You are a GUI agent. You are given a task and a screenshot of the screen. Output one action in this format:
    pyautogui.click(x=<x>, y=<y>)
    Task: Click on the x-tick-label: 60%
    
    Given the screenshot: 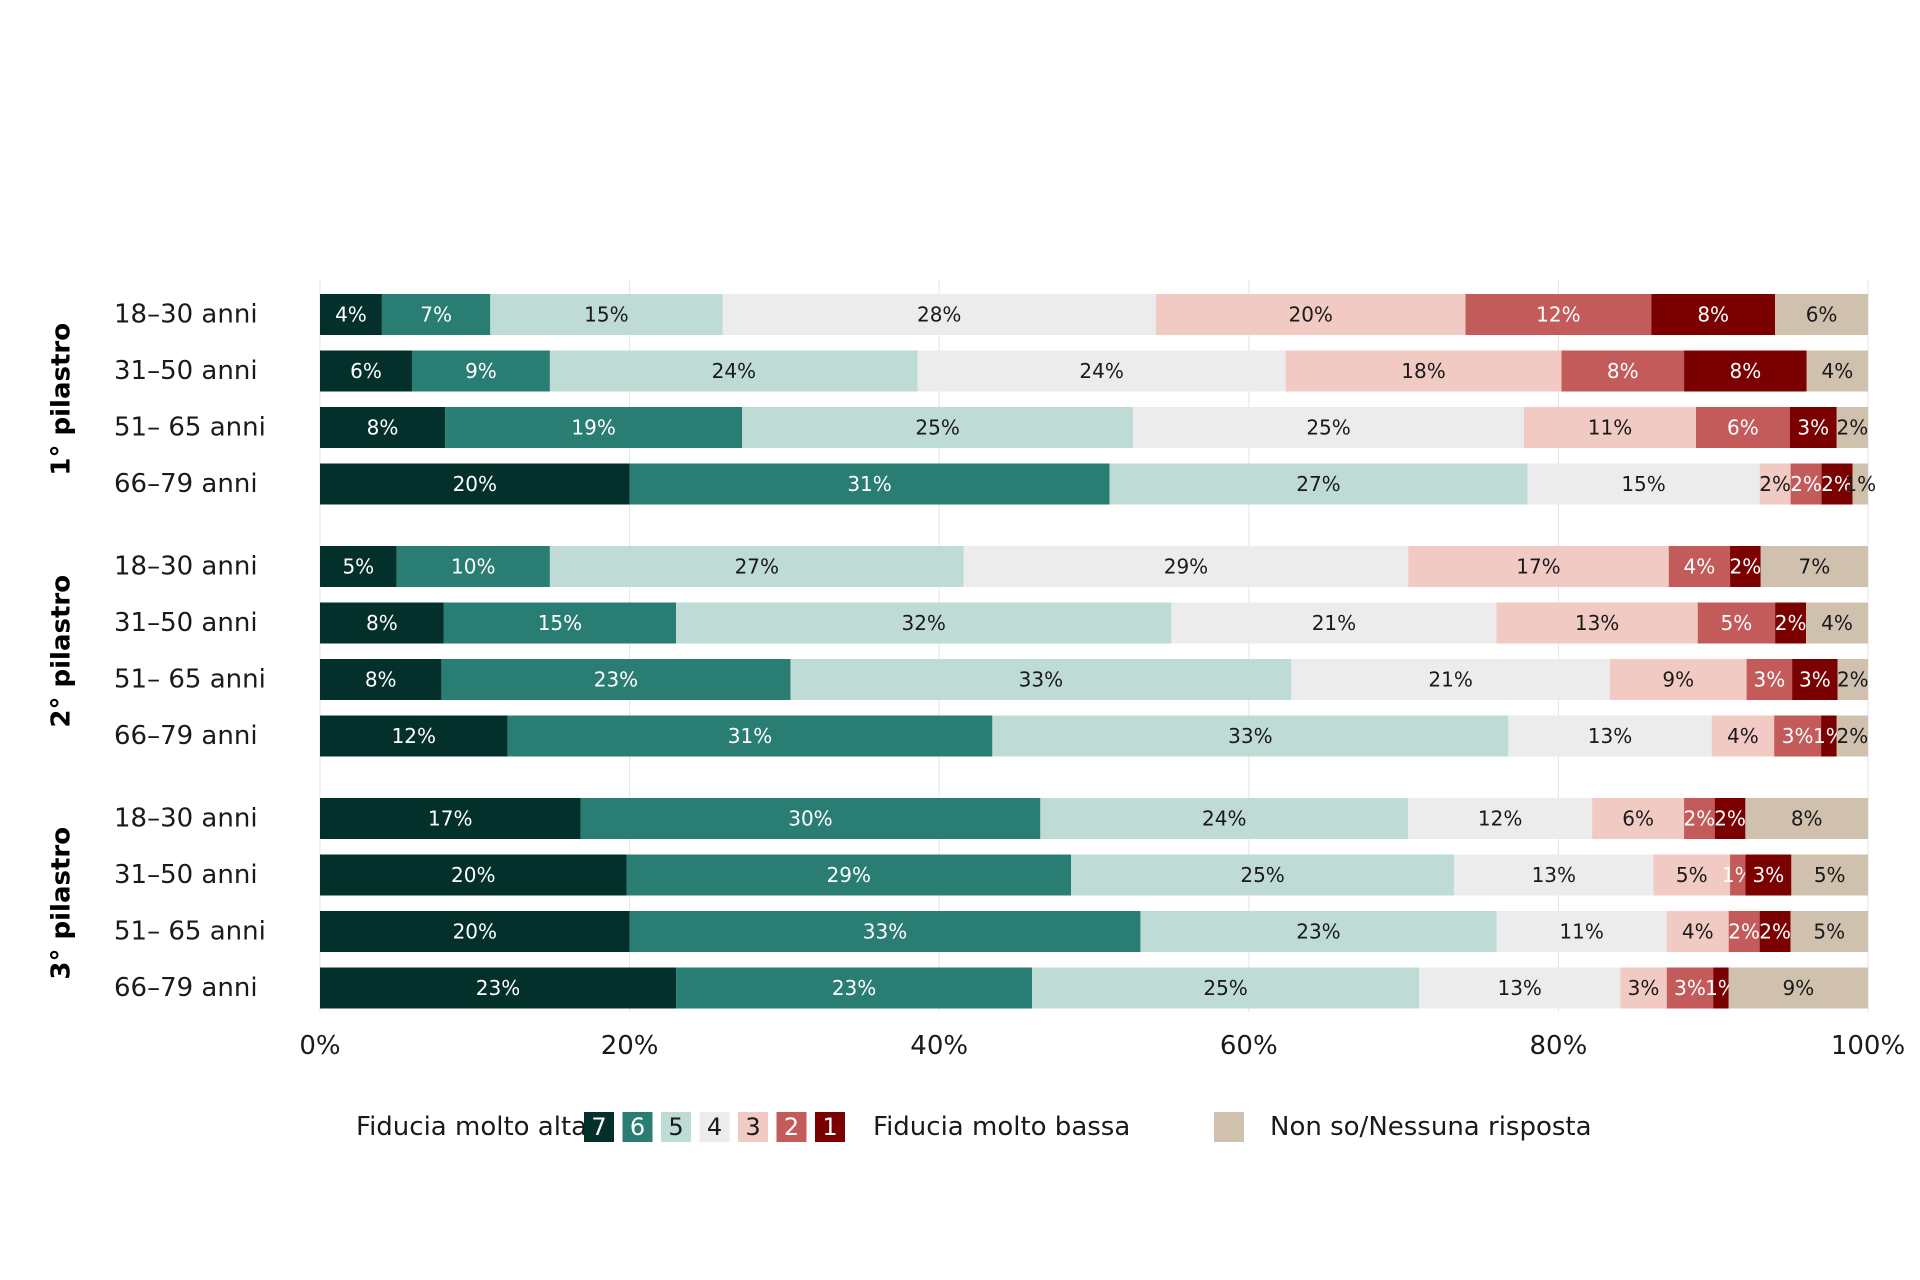 What is the action you would take?
    pyautogui.click(x=1249, y=1046)
    